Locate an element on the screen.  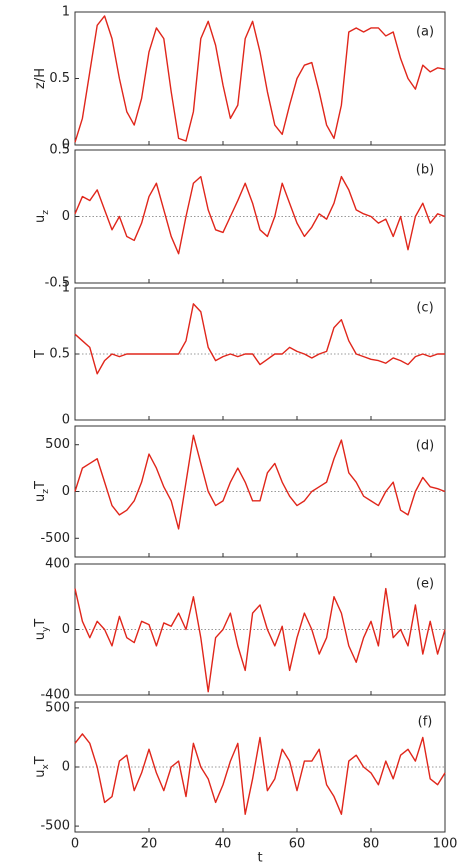
x-tick-label: 100 is located at coordinates (445, 844).